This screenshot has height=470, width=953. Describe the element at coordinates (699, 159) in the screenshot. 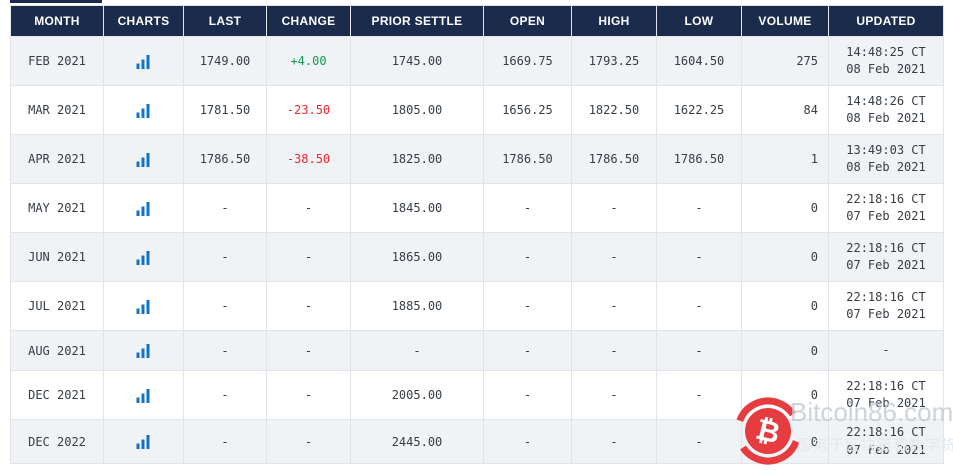

I see `cell-low: 1786.50` at that location.